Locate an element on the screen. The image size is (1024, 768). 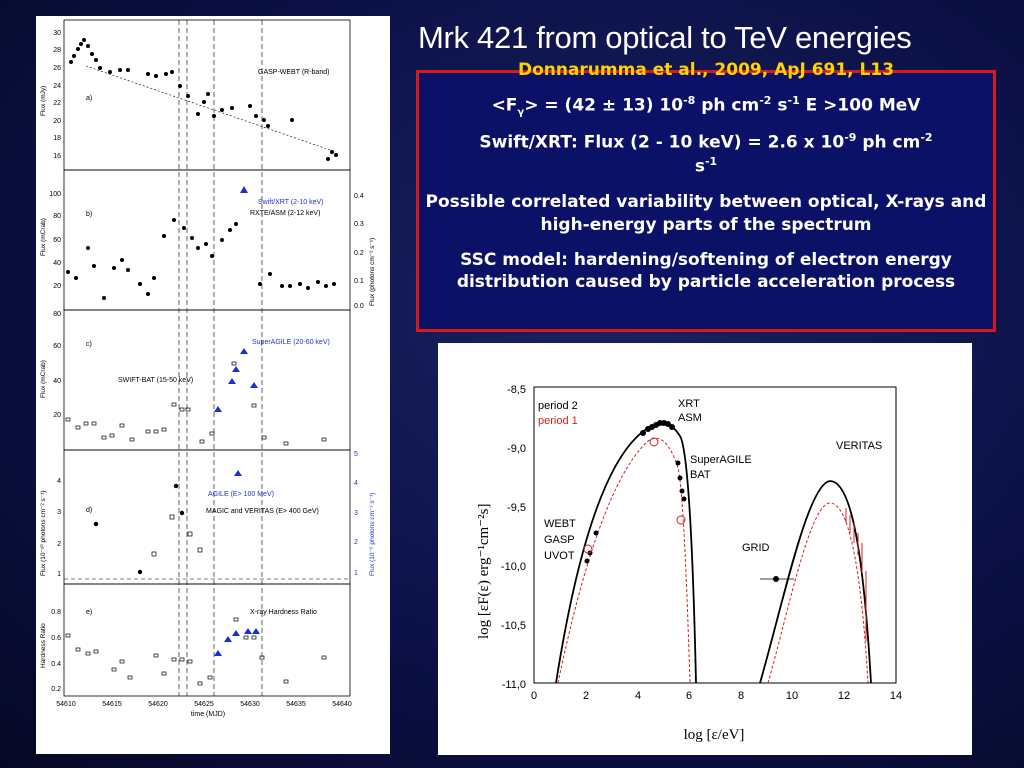
svg-text: Flux (10⁻¹⁰ photons cm⁻² s⁻¹) is located at coordinates (43, 534).